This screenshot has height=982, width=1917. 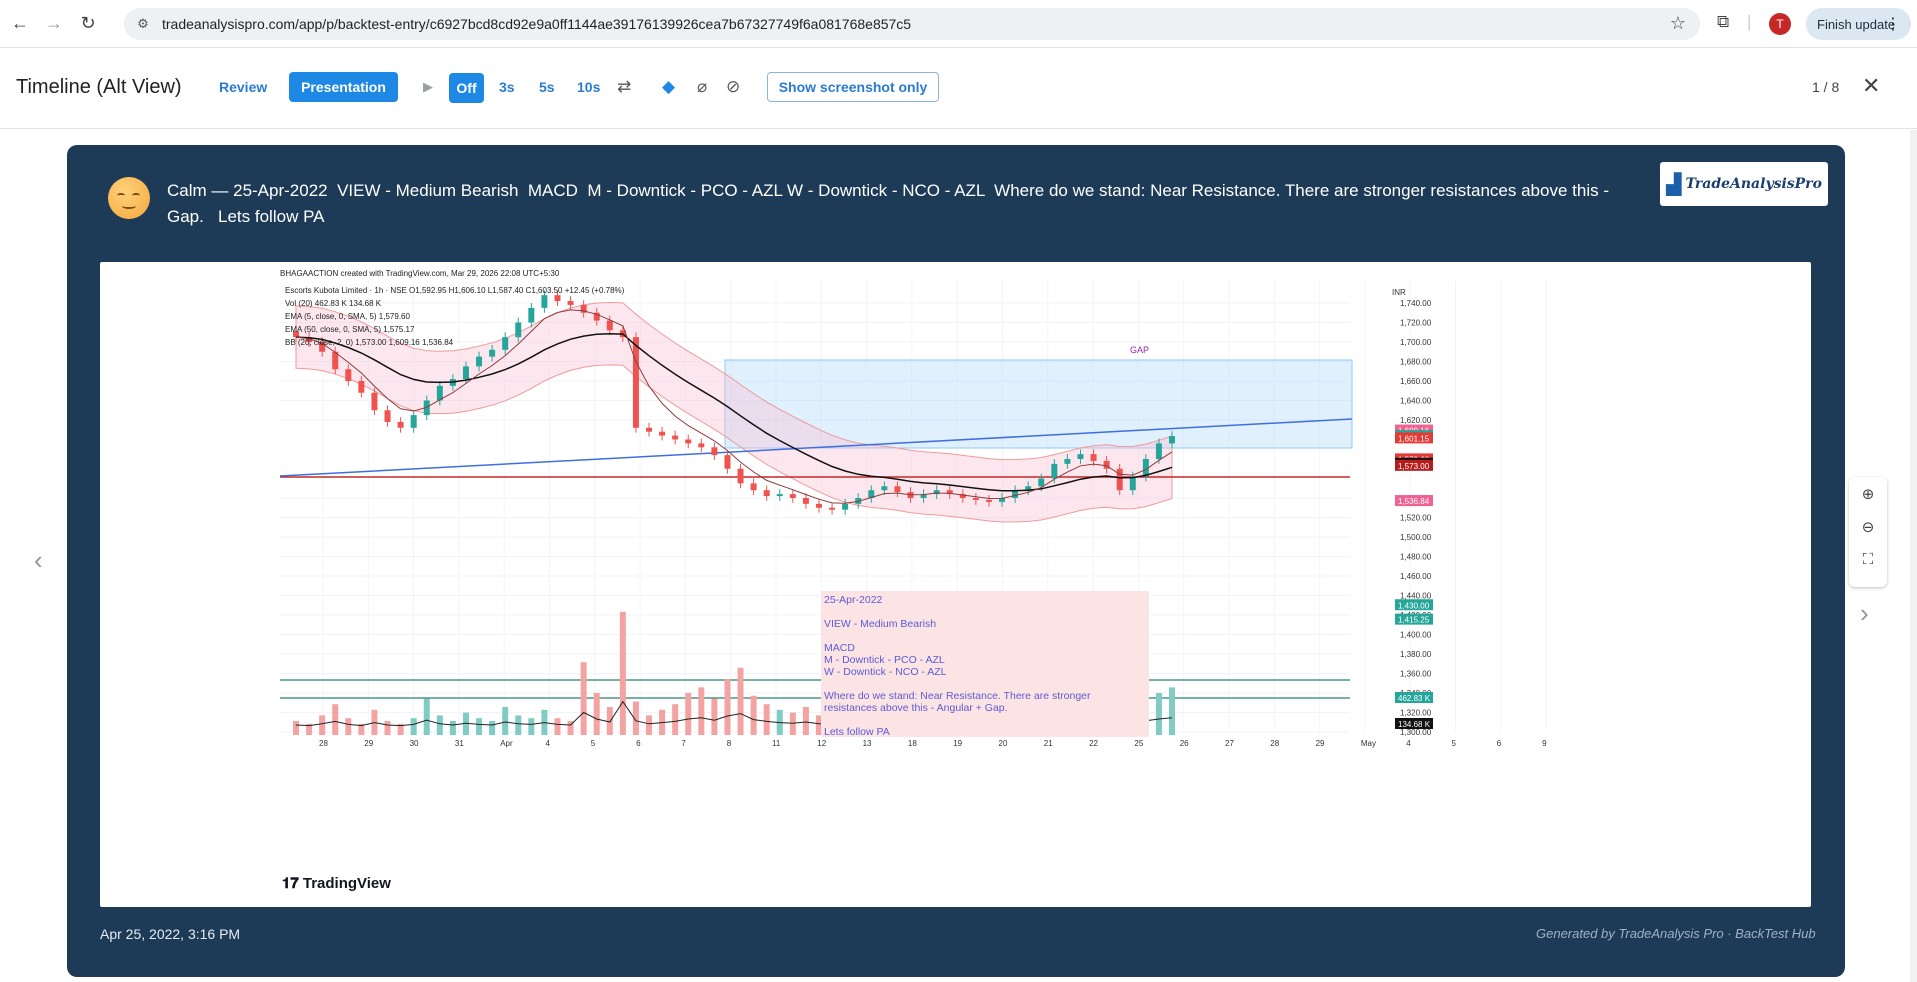 I want to click on finish-update-button: Finish update ⋮, so click(x=1858, y=24).